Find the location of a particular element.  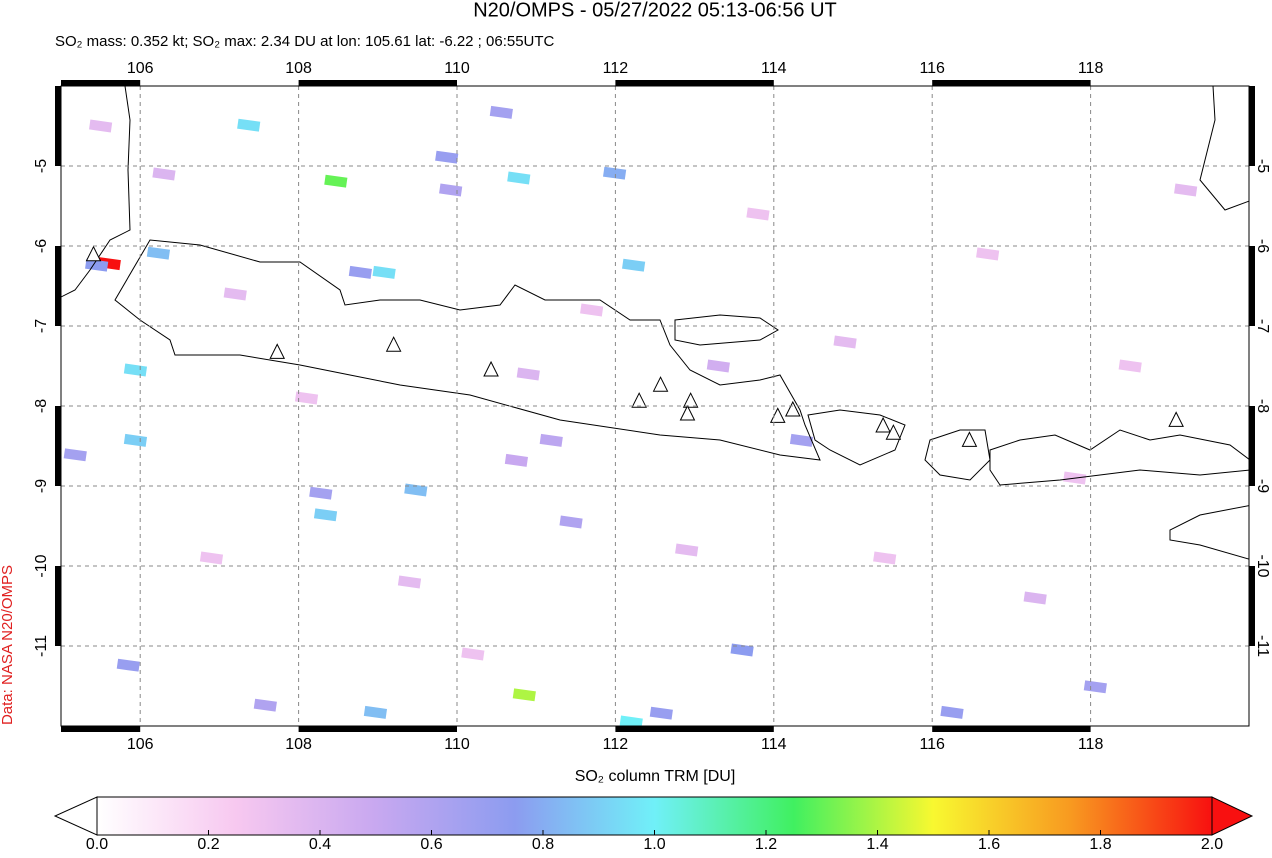

colorbar-tick-label: 0.8 is located at coordinates (543, 844).